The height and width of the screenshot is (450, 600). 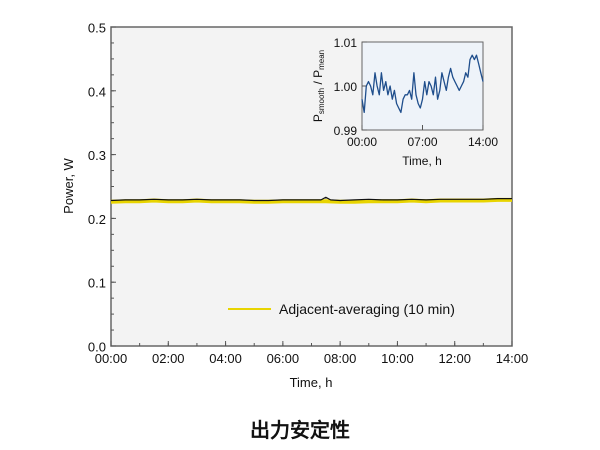 I want to click on inset-axes-ticks: 00:00 07:00 14:00 0.99 1.00 1.01, so click(x=416, y=92).